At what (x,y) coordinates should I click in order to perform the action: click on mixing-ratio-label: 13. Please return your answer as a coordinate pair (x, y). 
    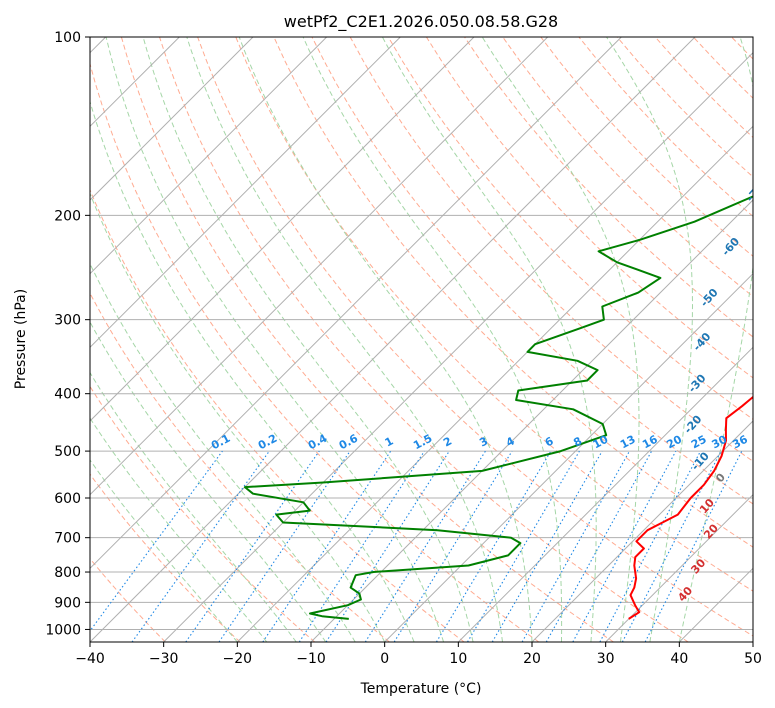
    Looking at the image, I should click on (628, 442).